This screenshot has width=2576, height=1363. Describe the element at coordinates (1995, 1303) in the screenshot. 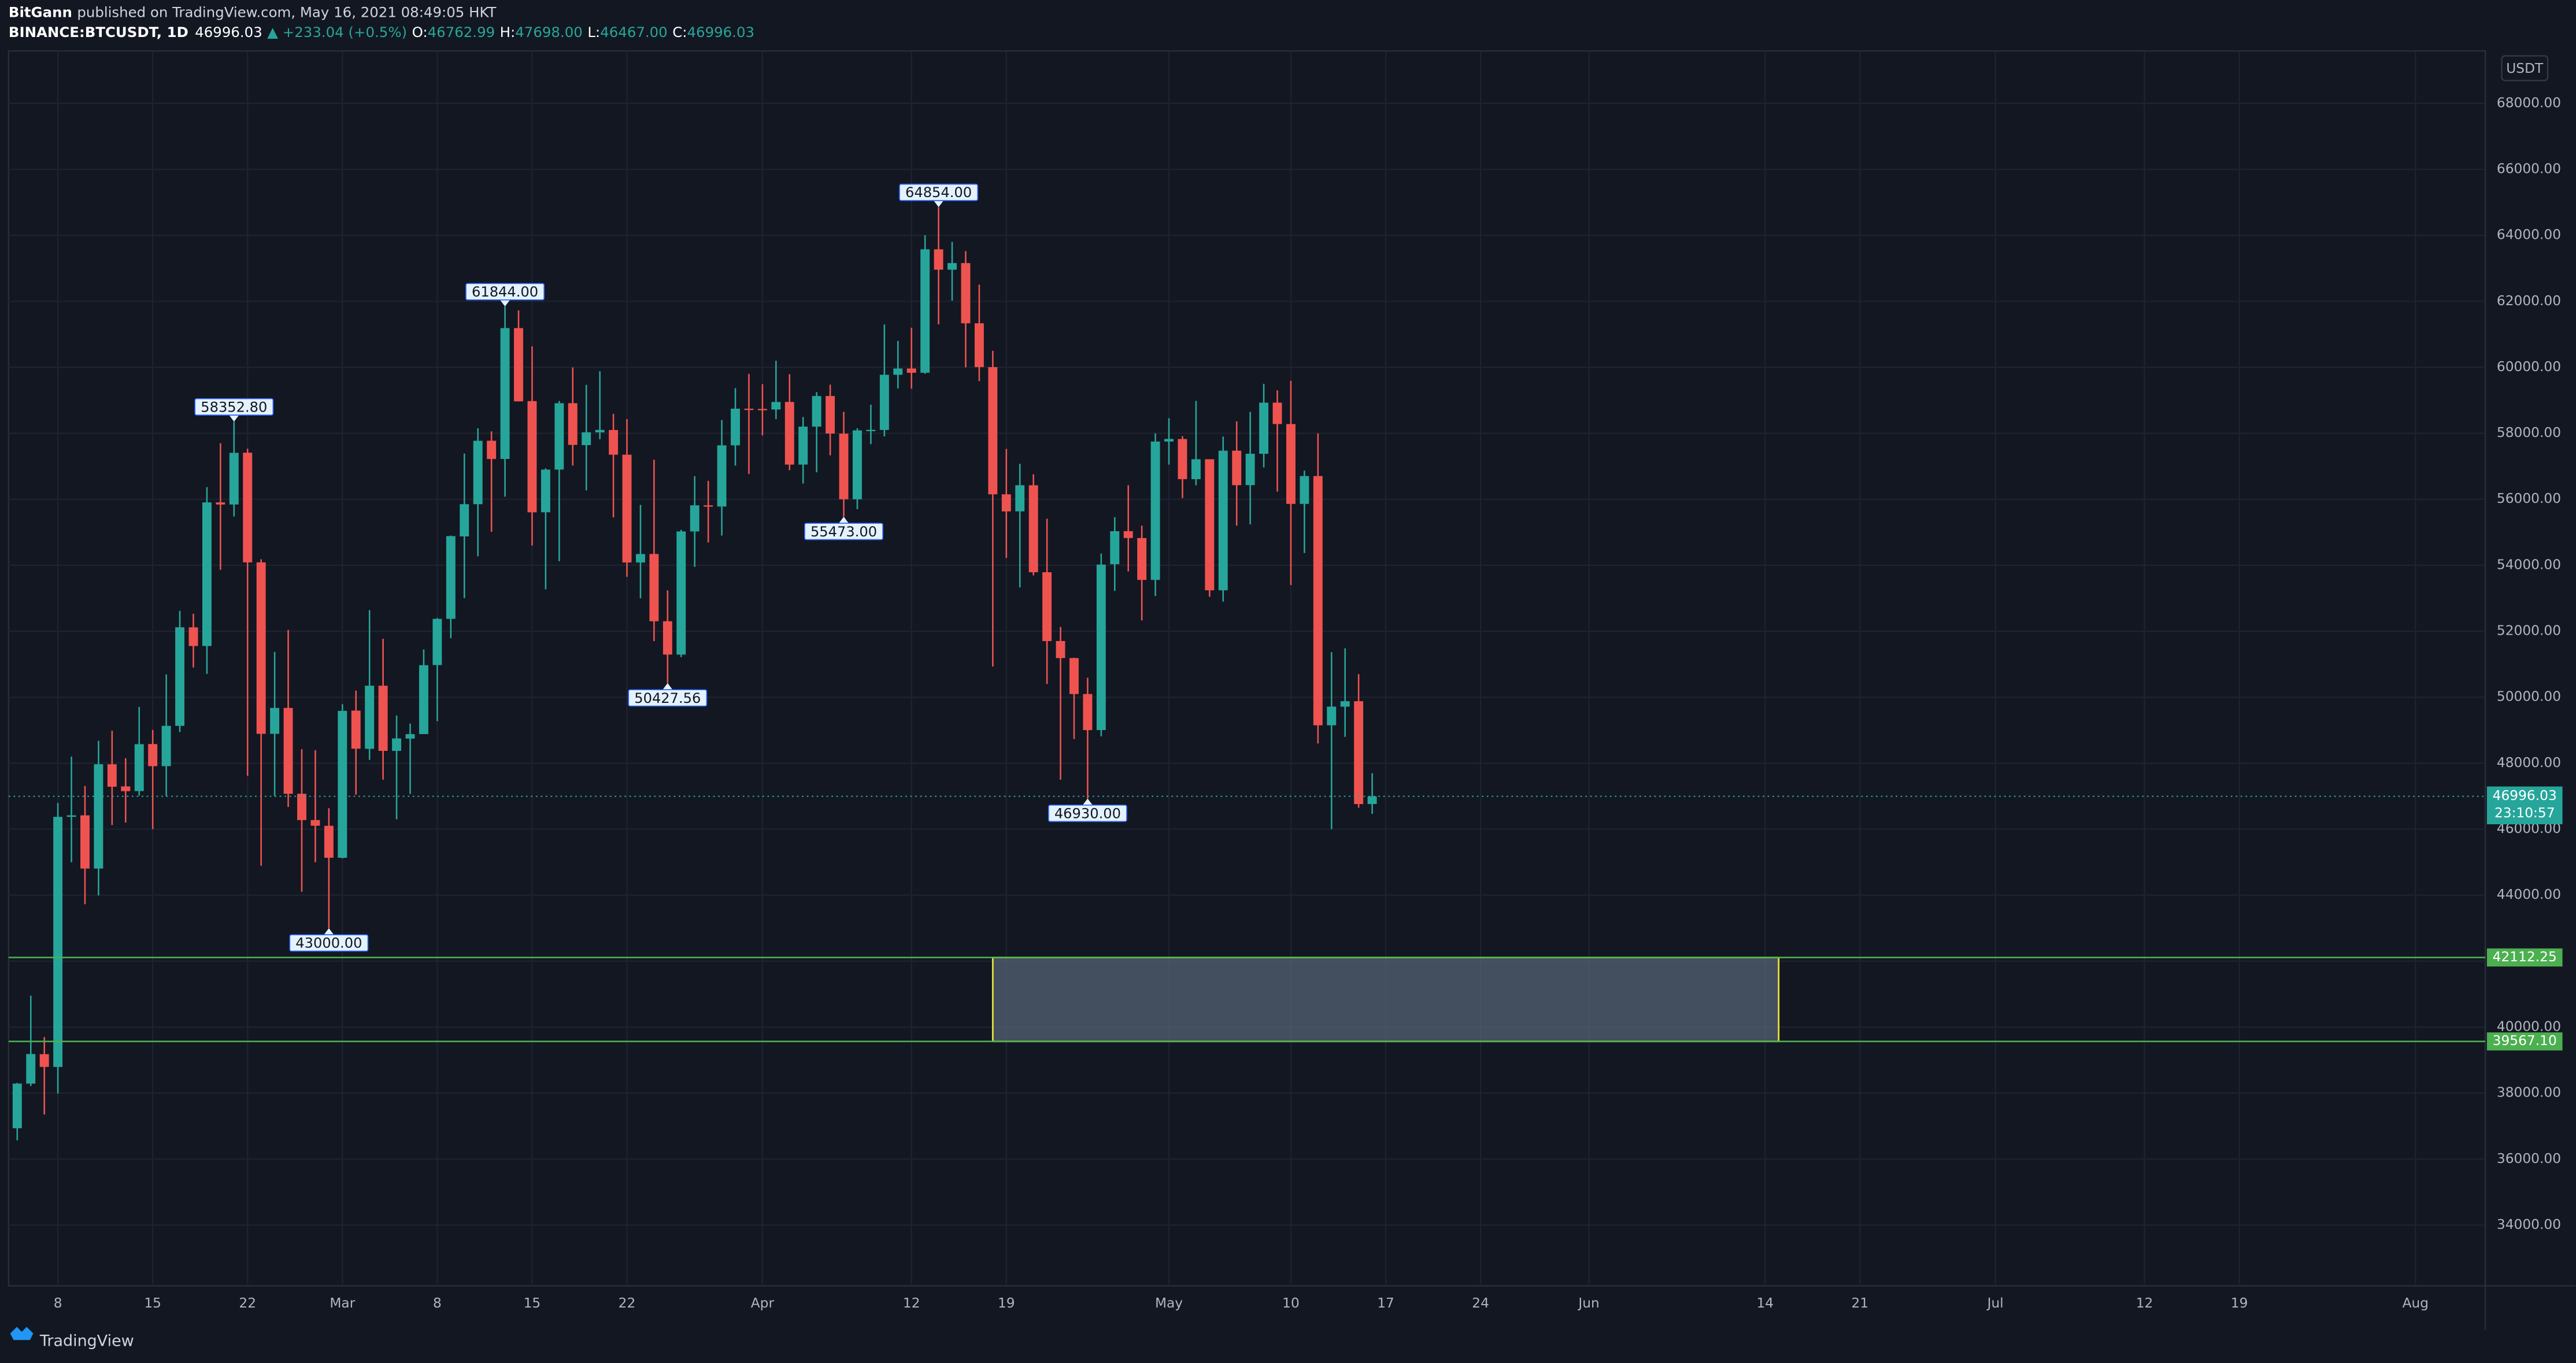

I see `x-tick-label: Jul` at that location.